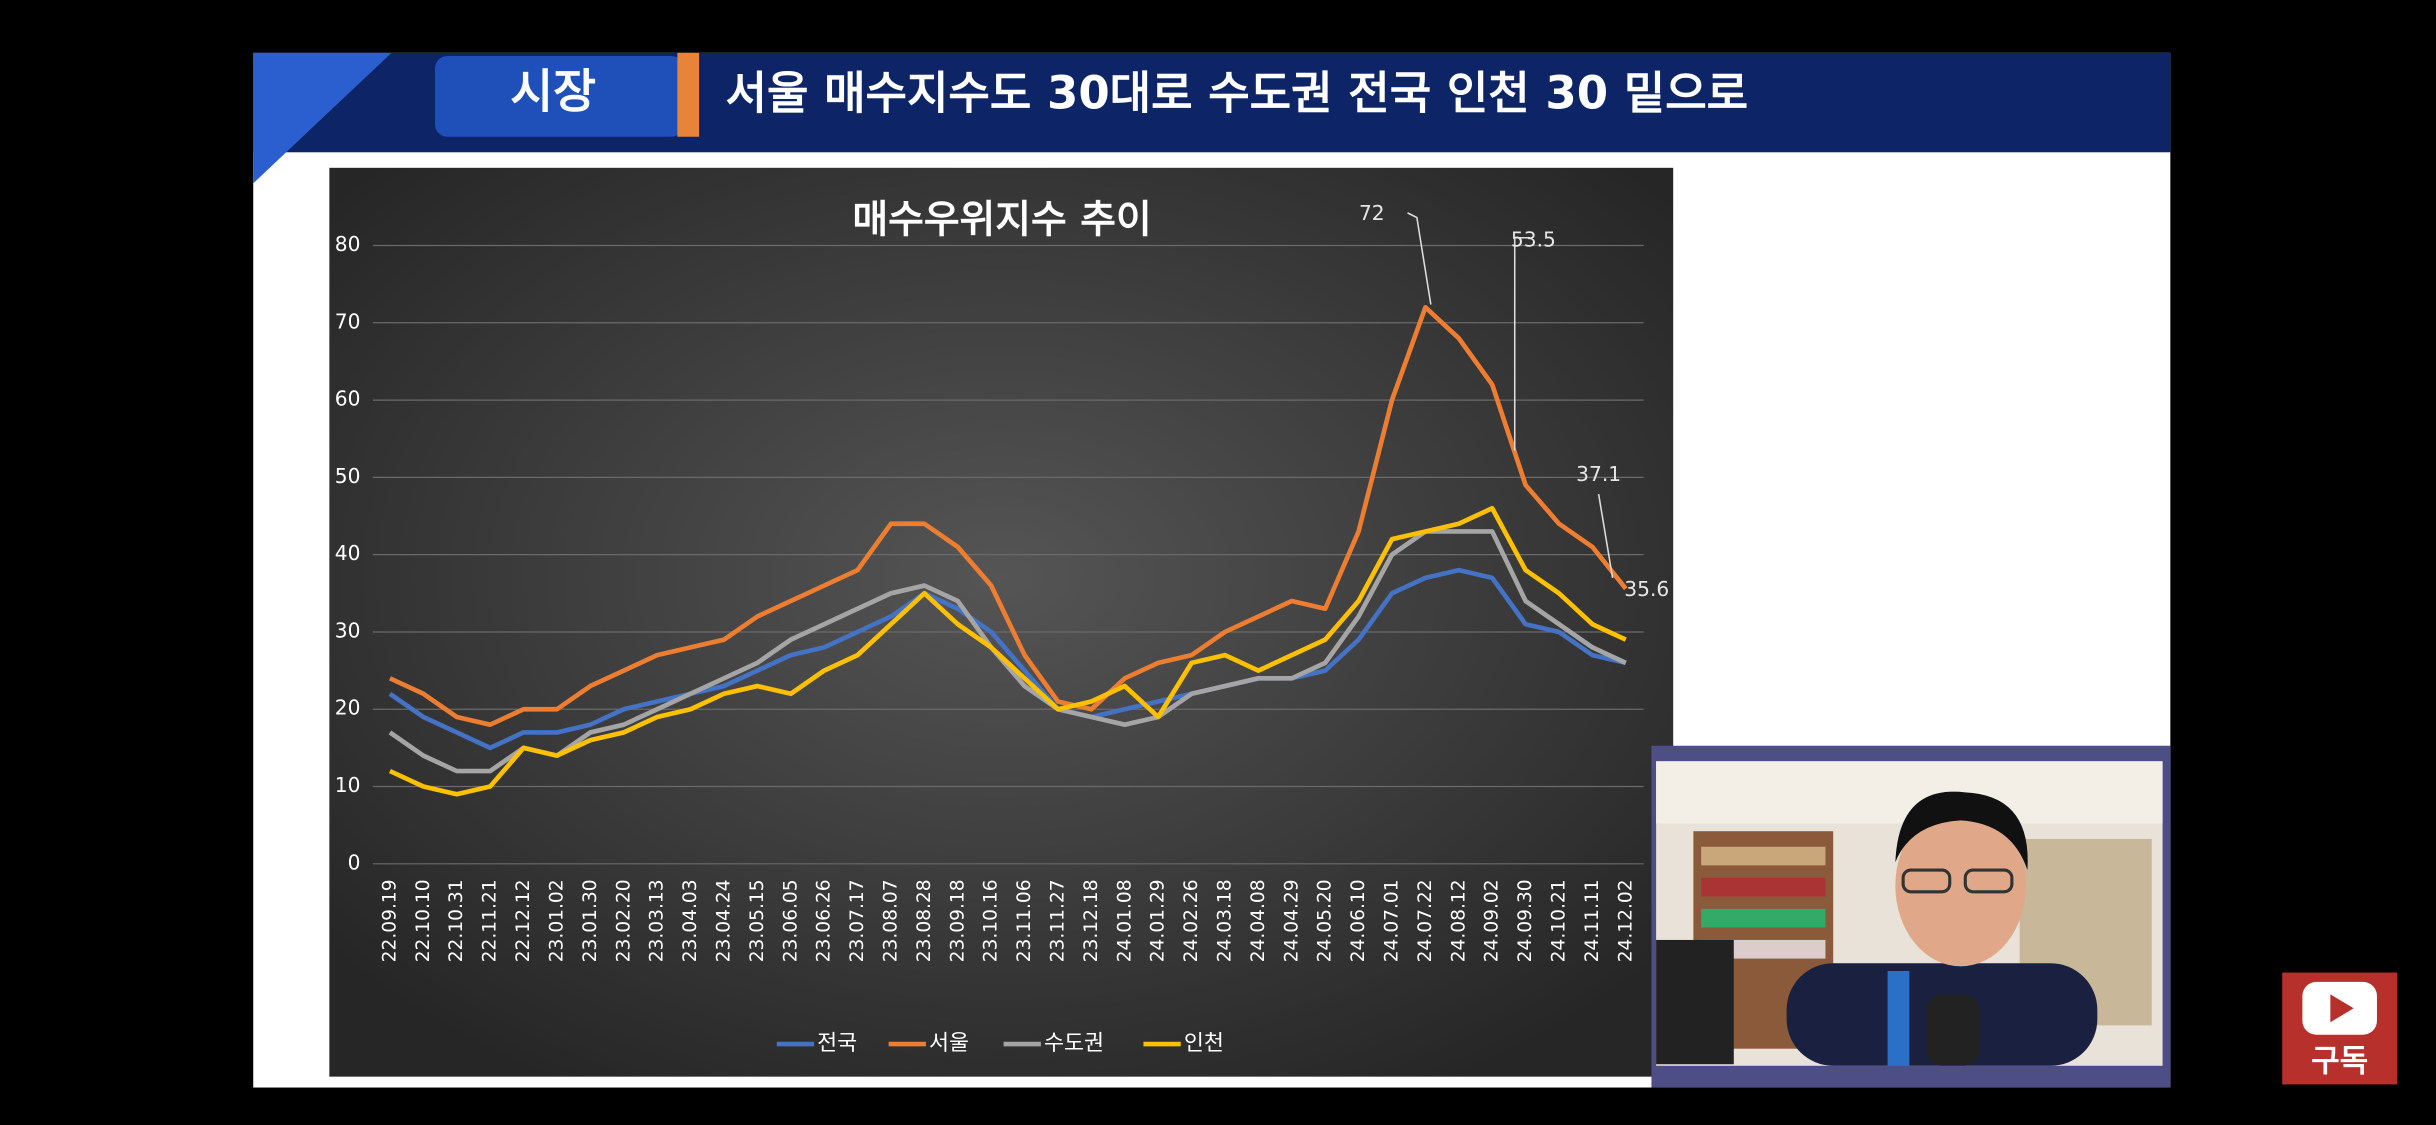 This screenshot has height=1125, width=2436. Describe the element at coordinates (348, 630) in the screenshot. I see `y-tick-label: 30` at that location.